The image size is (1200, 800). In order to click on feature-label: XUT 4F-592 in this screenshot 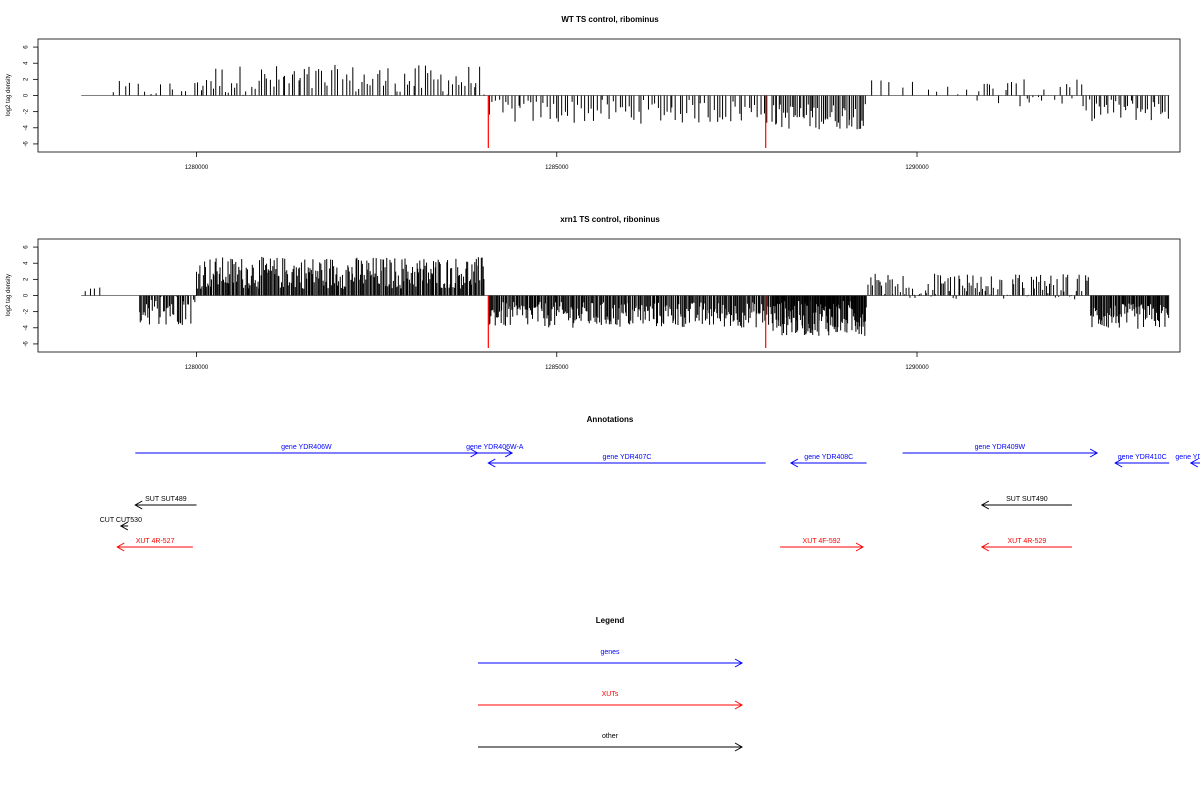, I will do `click(822, 541)`.